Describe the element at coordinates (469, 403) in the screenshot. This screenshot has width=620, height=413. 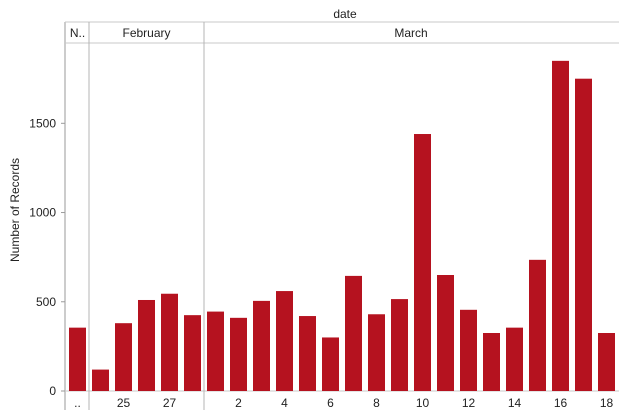
I see `x-tick-label: 12` at that location.